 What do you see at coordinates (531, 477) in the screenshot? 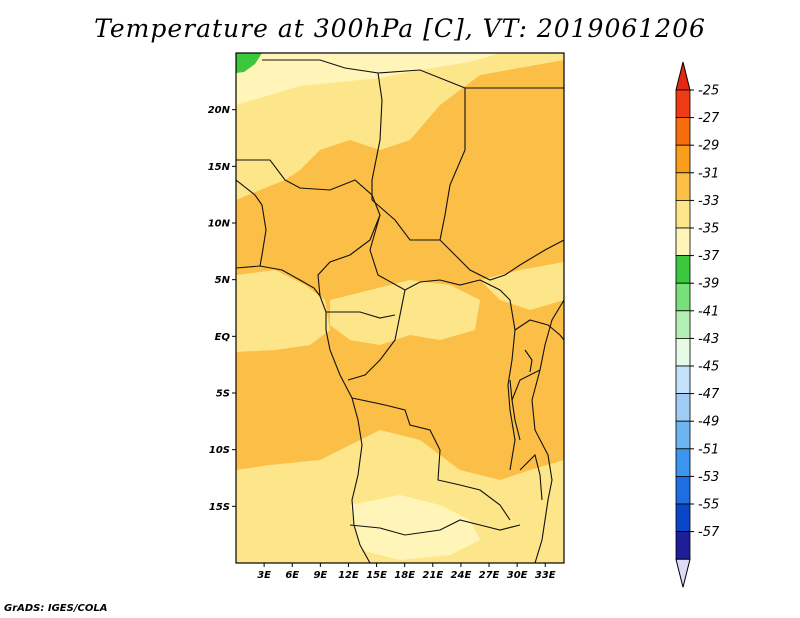
I see `border-p` at bounding box center [531, 477].